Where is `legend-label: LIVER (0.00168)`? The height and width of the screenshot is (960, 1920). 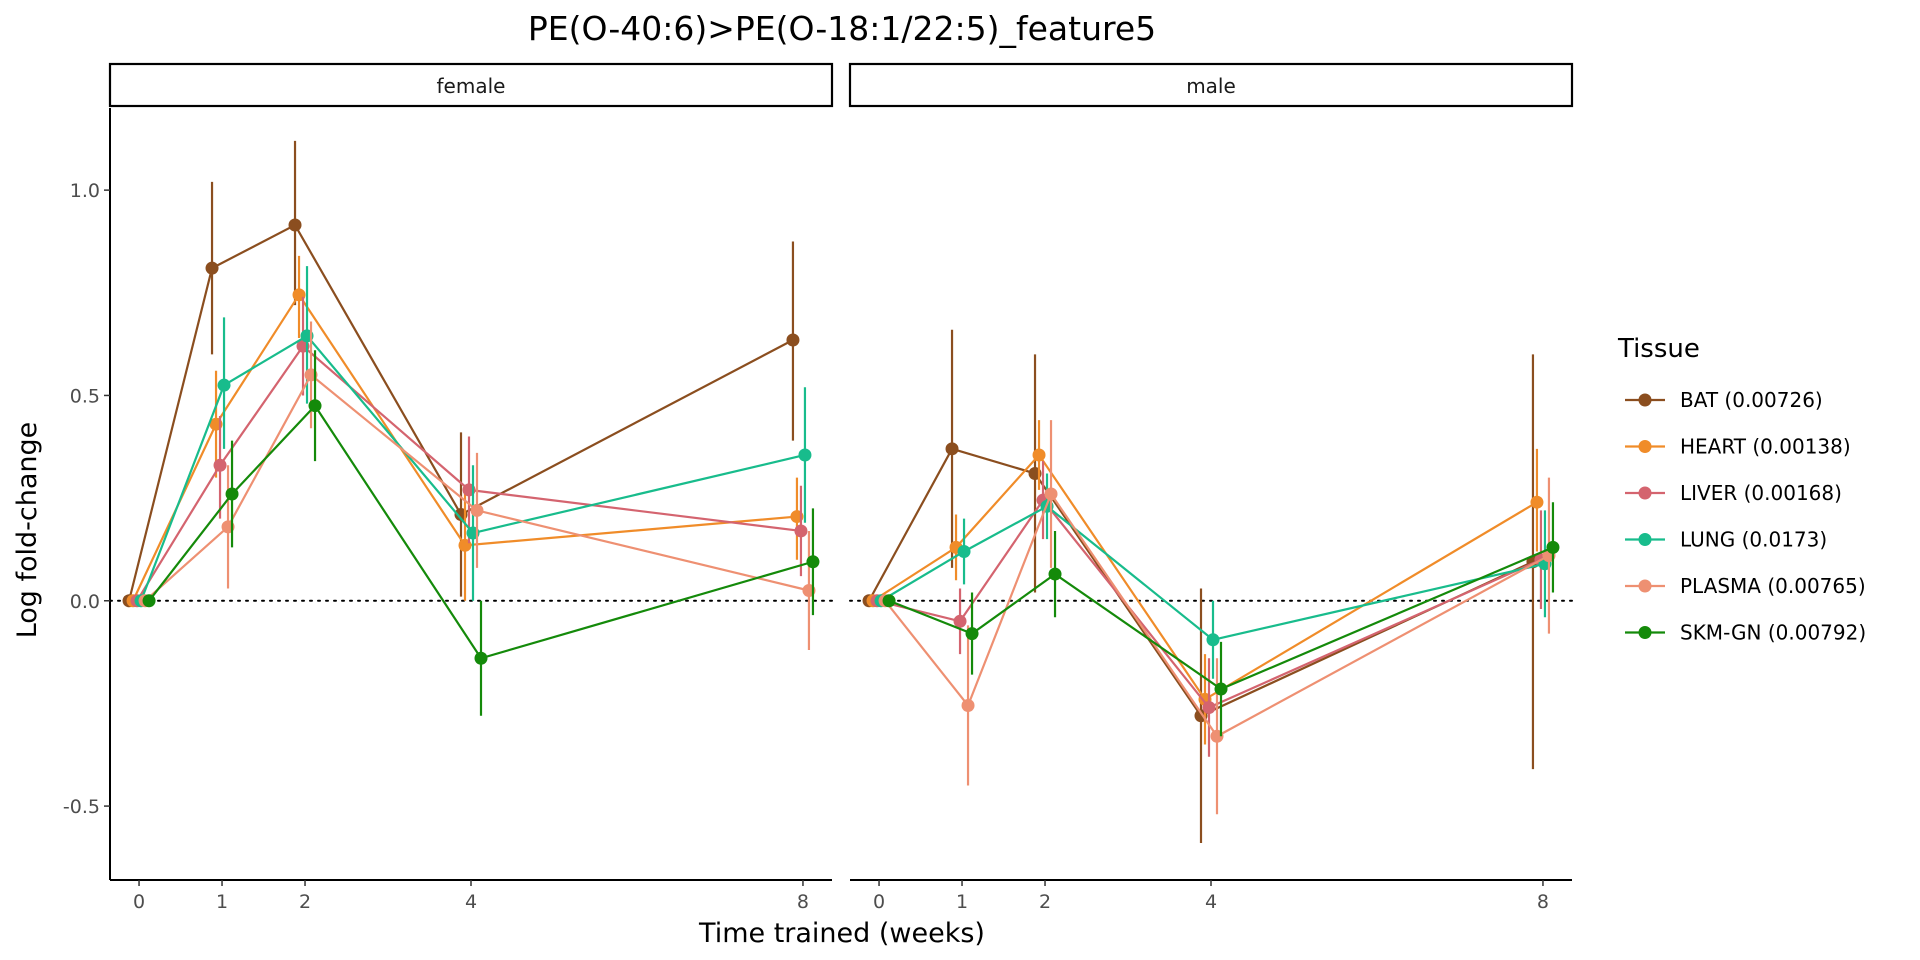
legend-label: LIVER (0.00168) is located at coordinates (1761, 493).